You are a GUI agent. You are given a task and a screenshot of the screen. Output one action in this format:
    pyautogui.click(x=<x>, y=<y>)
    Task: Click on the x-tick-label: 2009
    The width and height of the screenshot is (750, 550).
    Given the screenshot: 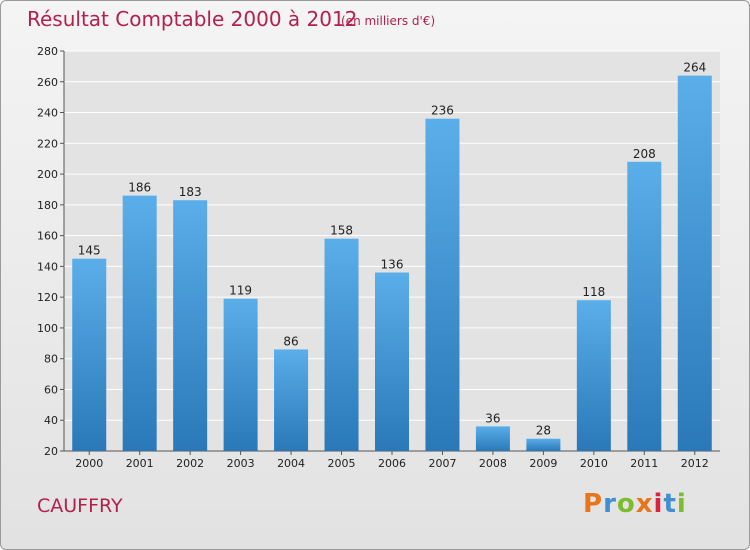 What is the action you would take?
    pyautogui.click(x=543, y=463)
    